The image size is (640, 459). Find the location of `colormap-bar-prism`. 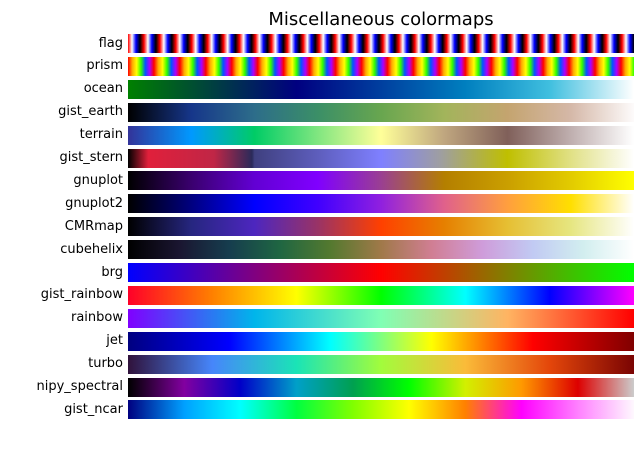

colormap-bar-prism is located at coordinates (381, 66).